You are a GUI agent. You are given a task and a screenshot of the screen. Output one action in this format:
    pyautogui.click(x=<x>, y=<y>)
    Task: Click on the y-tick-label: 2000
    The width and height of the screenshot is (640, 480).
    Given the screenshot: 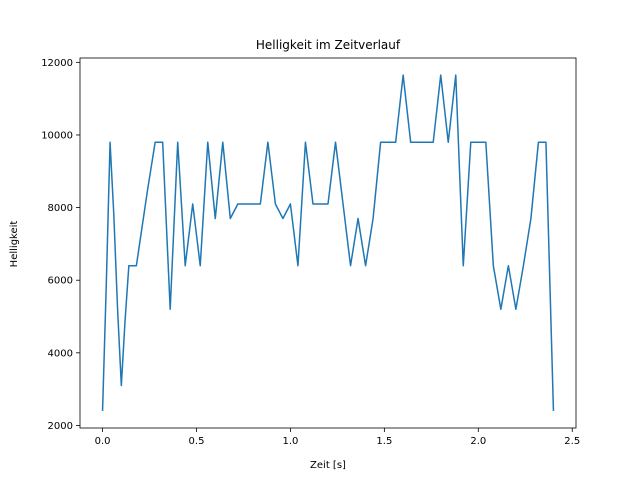 What is the action you would take?
    pyautogui.click(x=60, y=426)
    